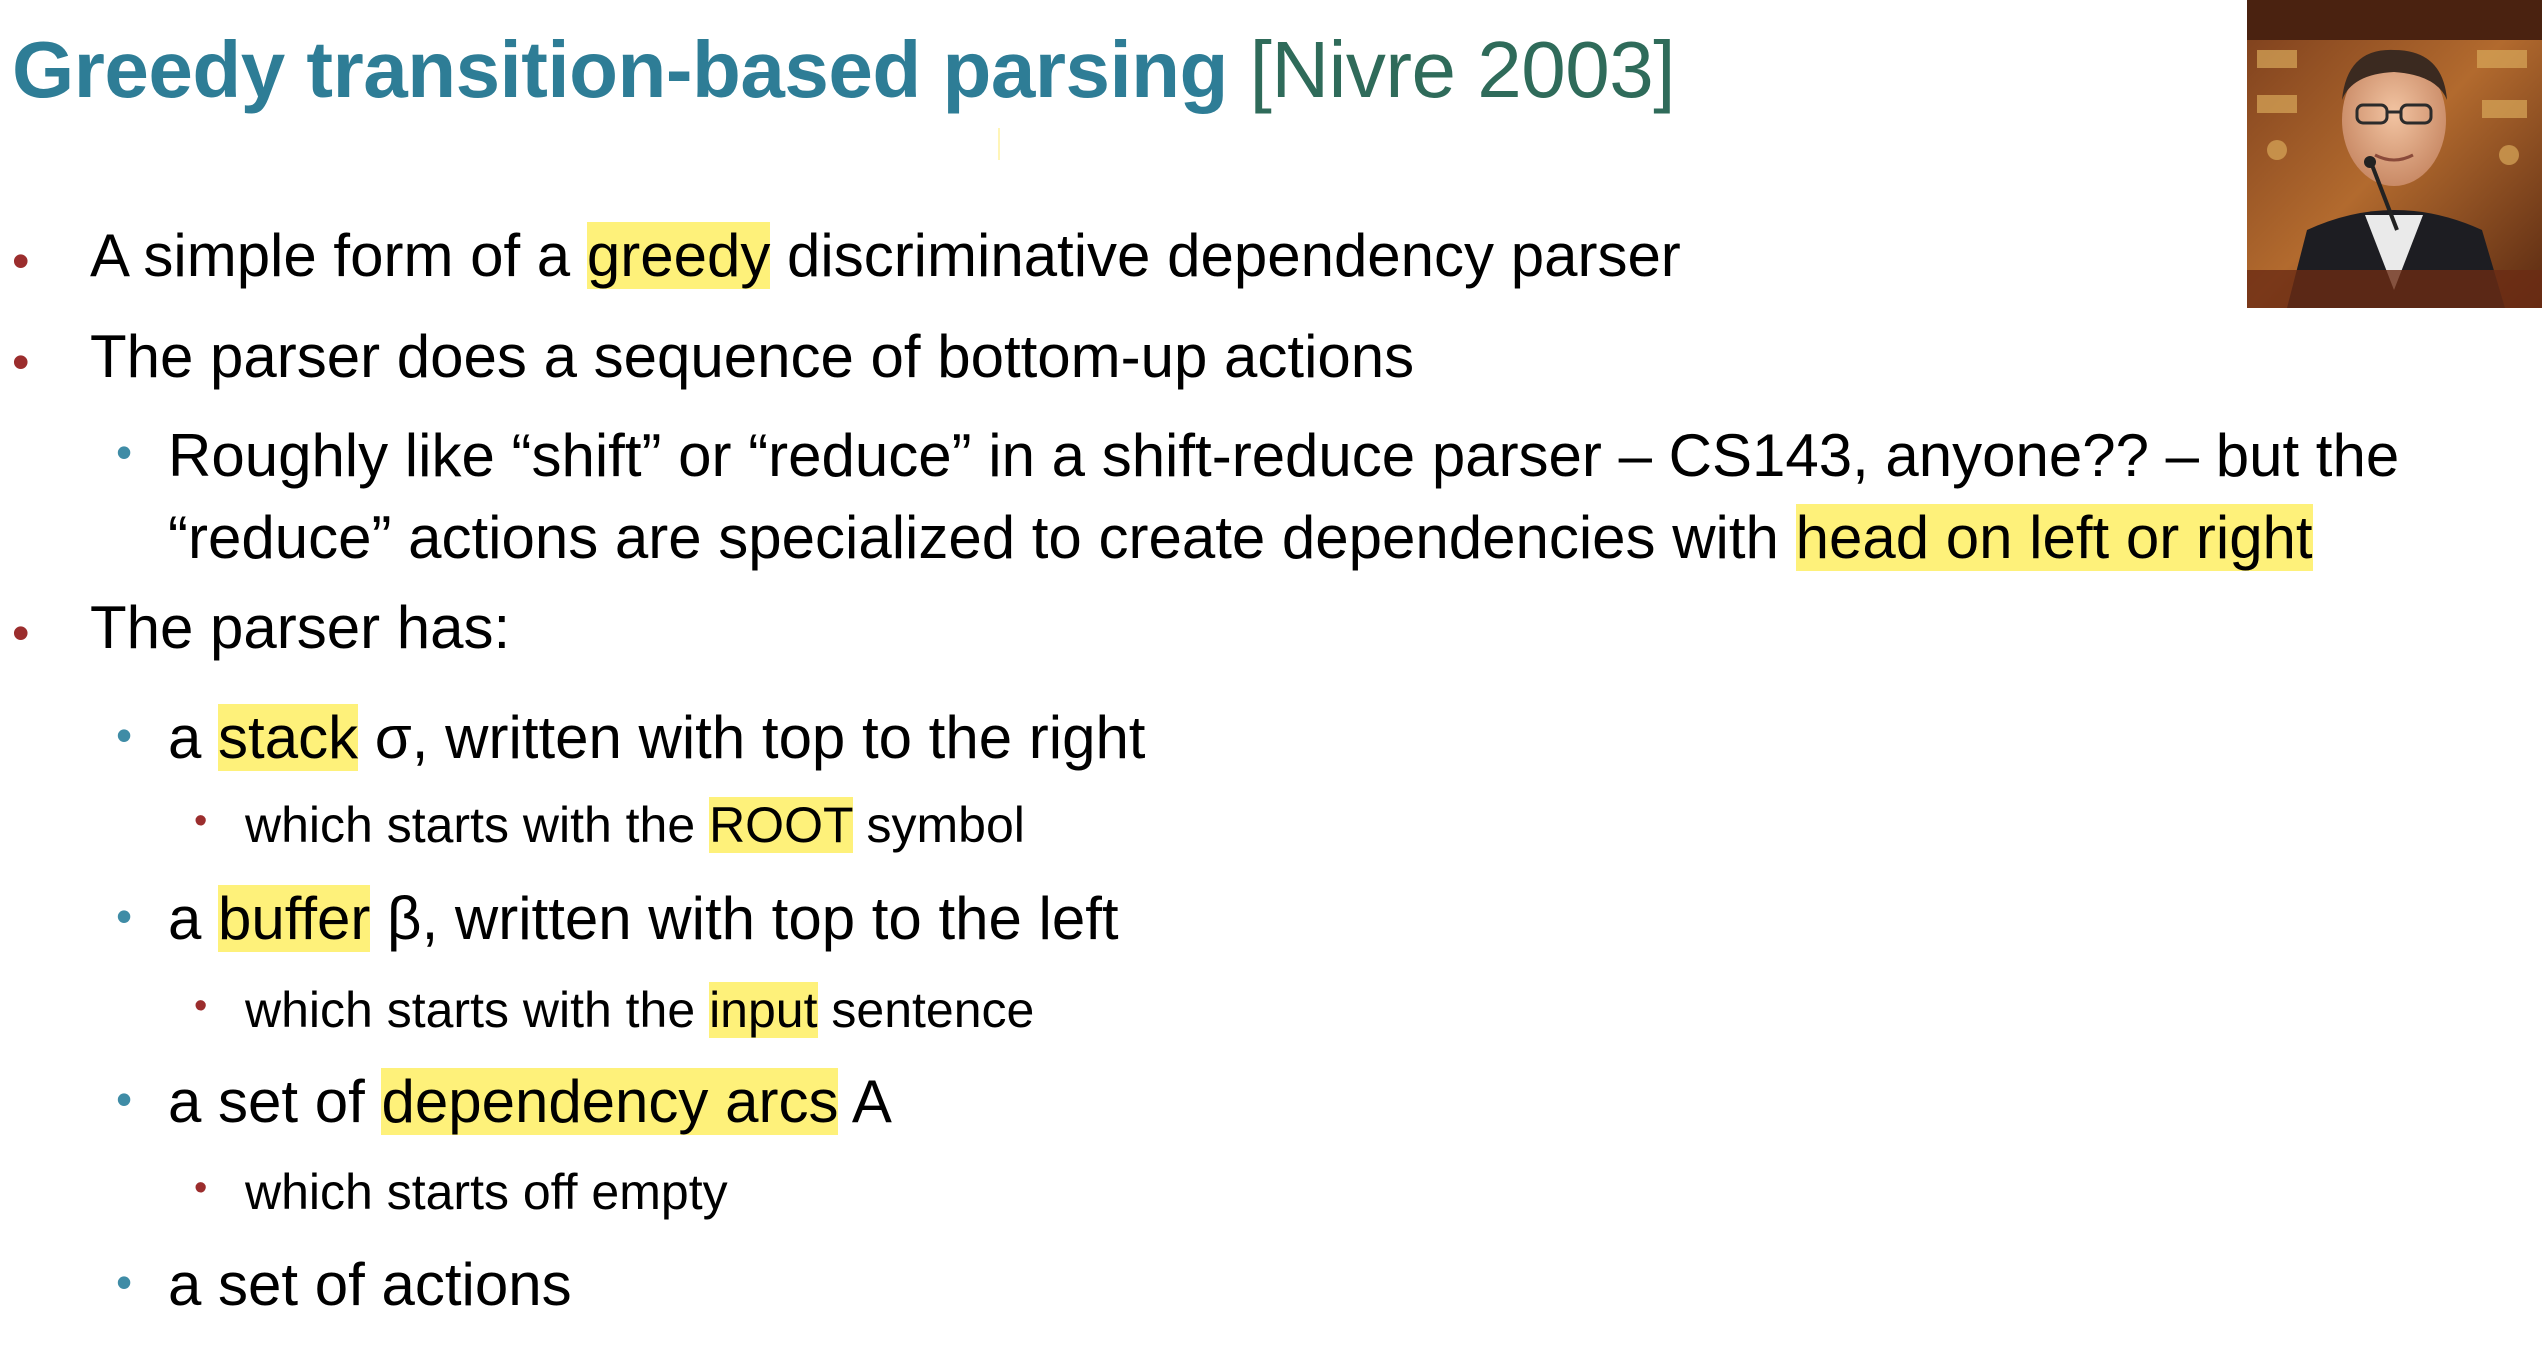 The height and width of the screenshot is (1360, 2542). Describe the element at coordinates (370, 1284) in the screenshot. I see `bullet-set-of-actions: a set of actions` at that location.